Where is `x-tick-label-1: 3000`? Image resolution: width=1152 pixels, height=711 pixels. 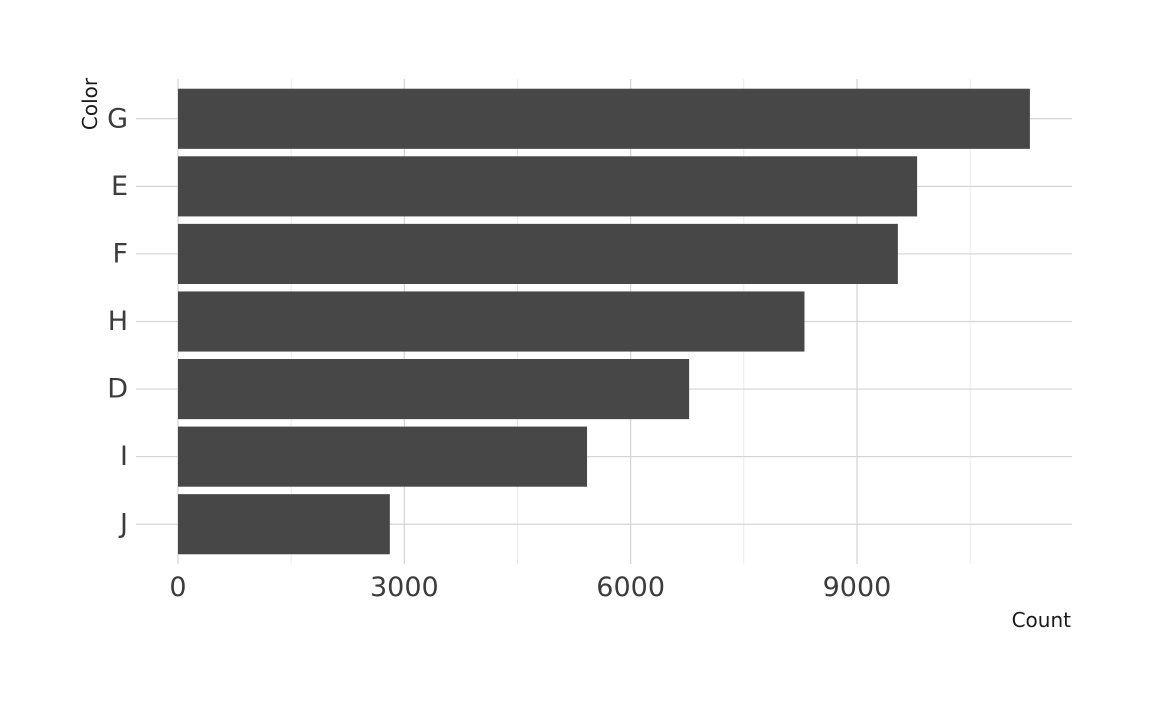
x-tick-label-1: 3000 is located at coordinates (404, 587).